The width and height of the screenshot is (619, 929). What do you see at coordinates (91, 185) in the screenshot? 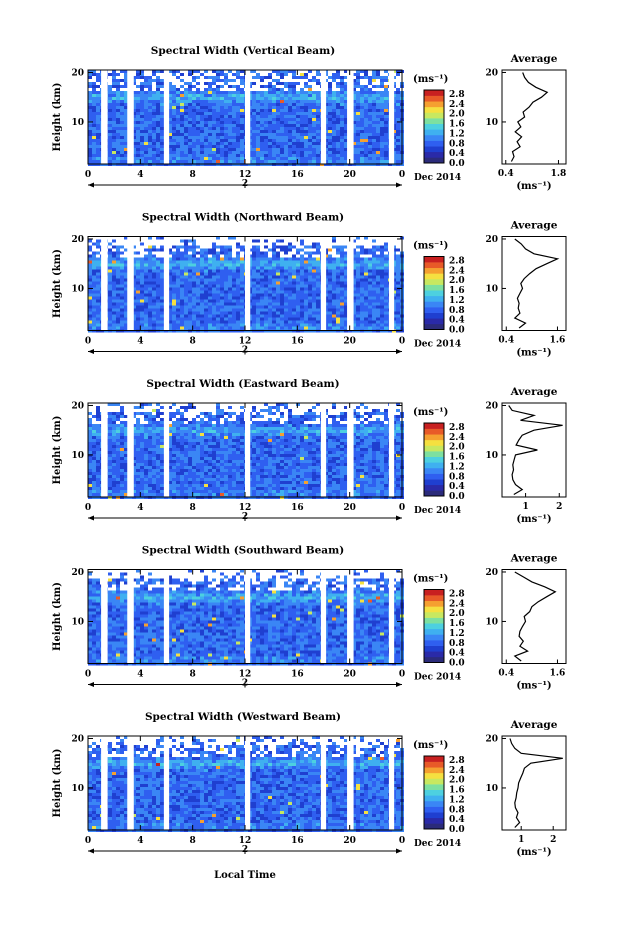
I see `day-bar-arrow-left` at bounding box center [91, 185].